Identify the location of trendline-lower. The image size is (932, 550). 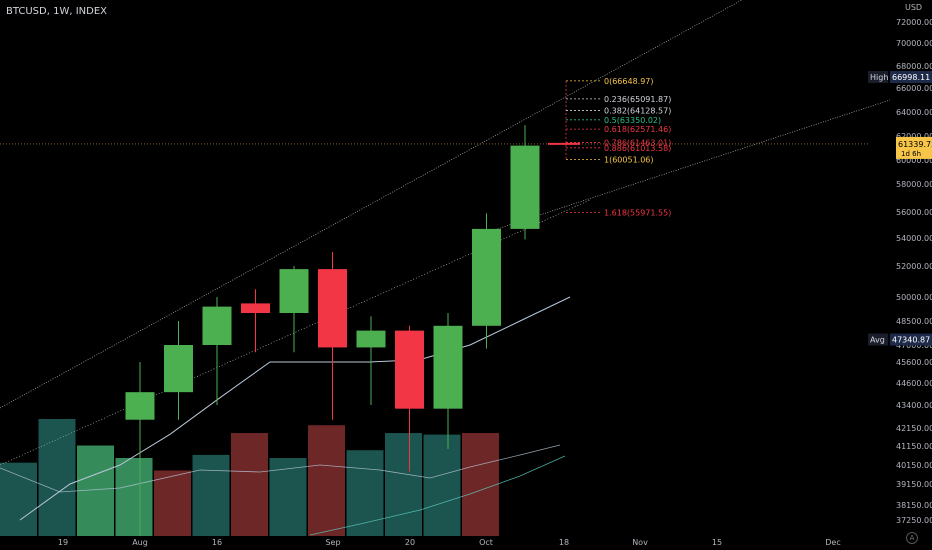
(689, 166).